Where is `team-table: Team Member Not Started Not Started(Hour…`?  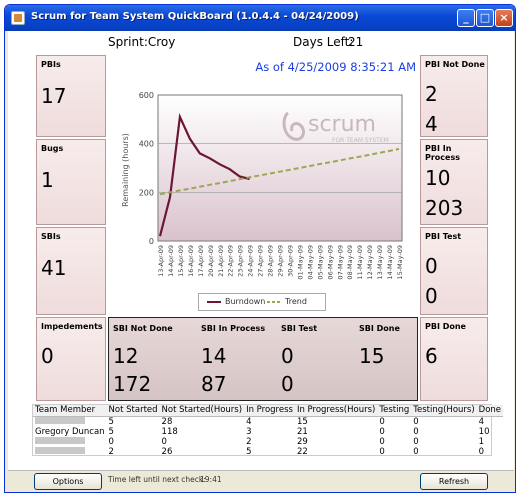
team-table: Team Member Not Started Not Started(Hour… is located at coordinates (268, 430).